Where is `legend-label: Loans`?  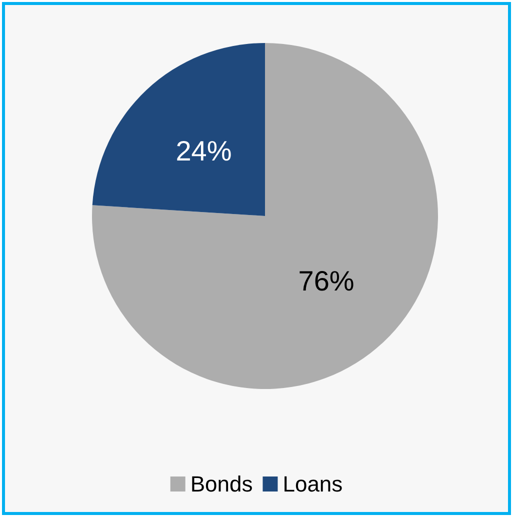
legend-label: Loans is located at coordinates (312, 484).